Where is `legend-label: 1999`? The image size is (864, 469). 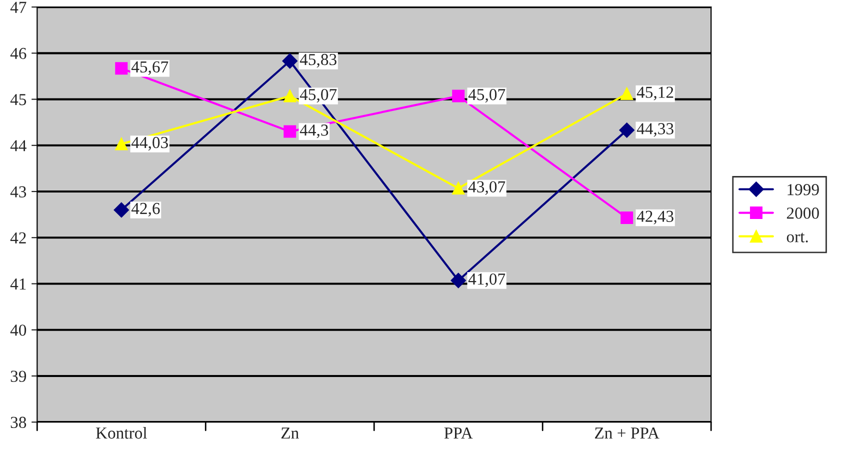 legend-label: 1999 is located at coordinates (803, 190).